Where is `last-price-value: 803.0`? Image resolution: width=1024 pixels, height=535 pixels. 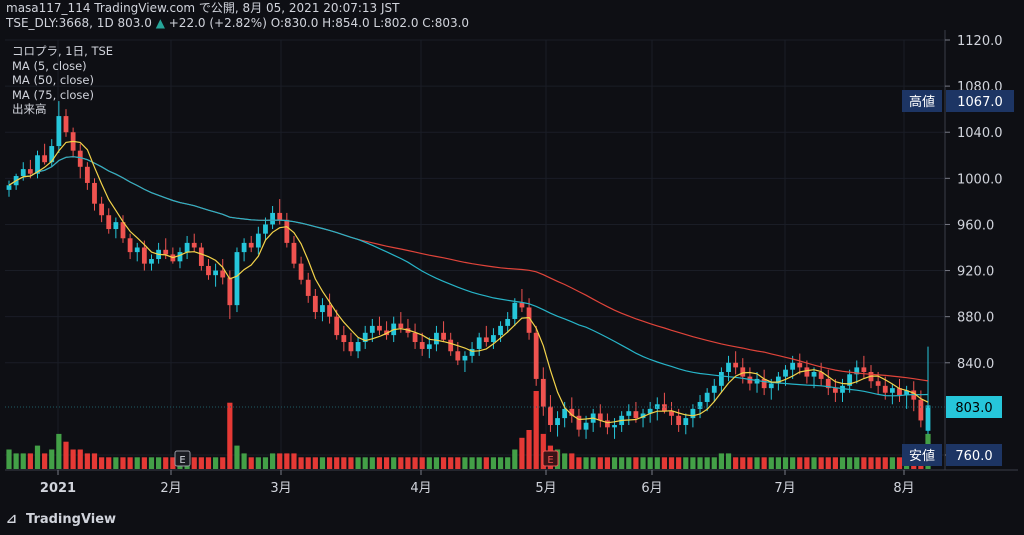 last-price-value: 803.0 is located at coordinates (973, 408).